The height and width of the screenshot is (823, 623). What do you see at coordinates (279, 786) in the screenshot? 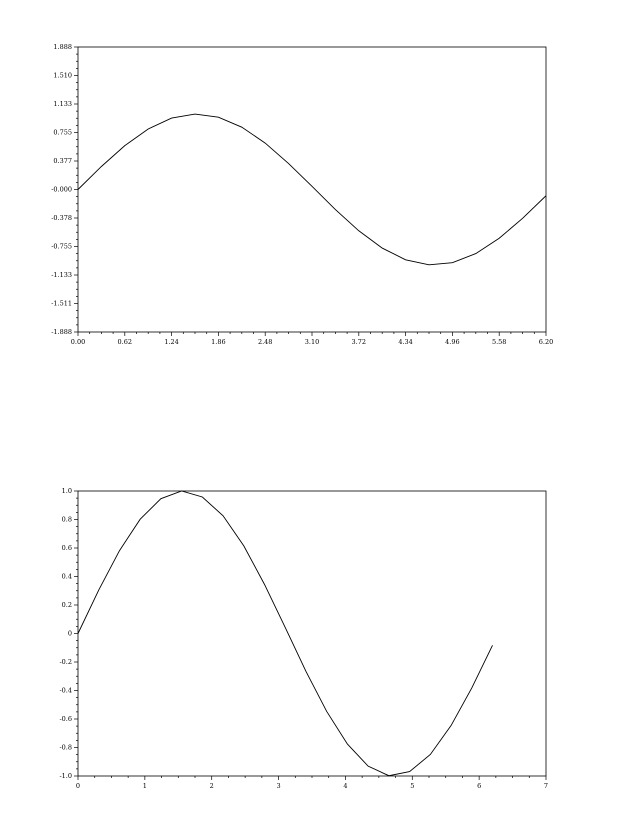
I see `x-tick-label: 3` at bounding box center [279, 786].